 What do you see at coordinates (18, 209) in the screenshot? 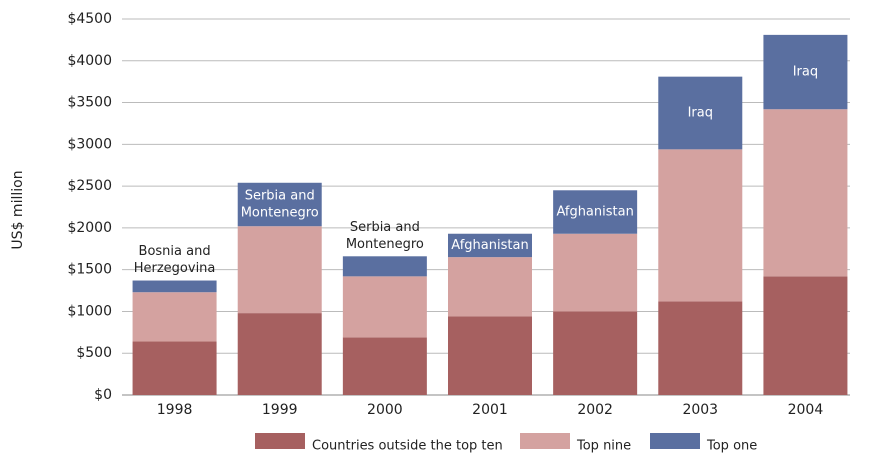
I see `y-axis-label: US$ million` at bounding box center [18, 209].